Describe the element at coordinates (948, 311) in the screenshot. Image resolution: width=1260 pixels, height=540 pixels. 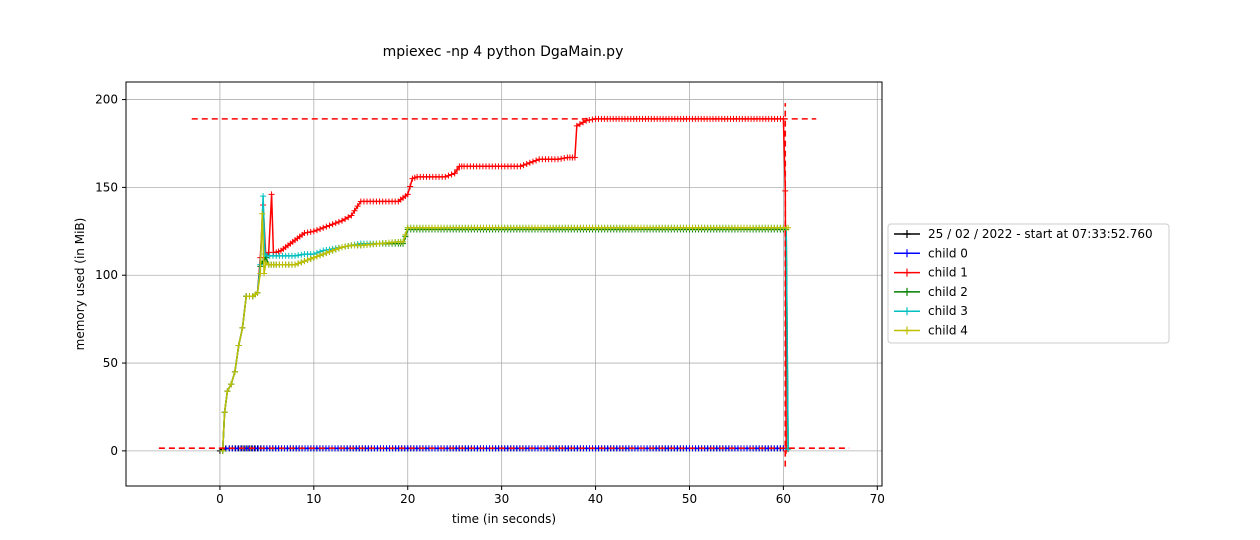
I see `legend-label: child 3` at that location.